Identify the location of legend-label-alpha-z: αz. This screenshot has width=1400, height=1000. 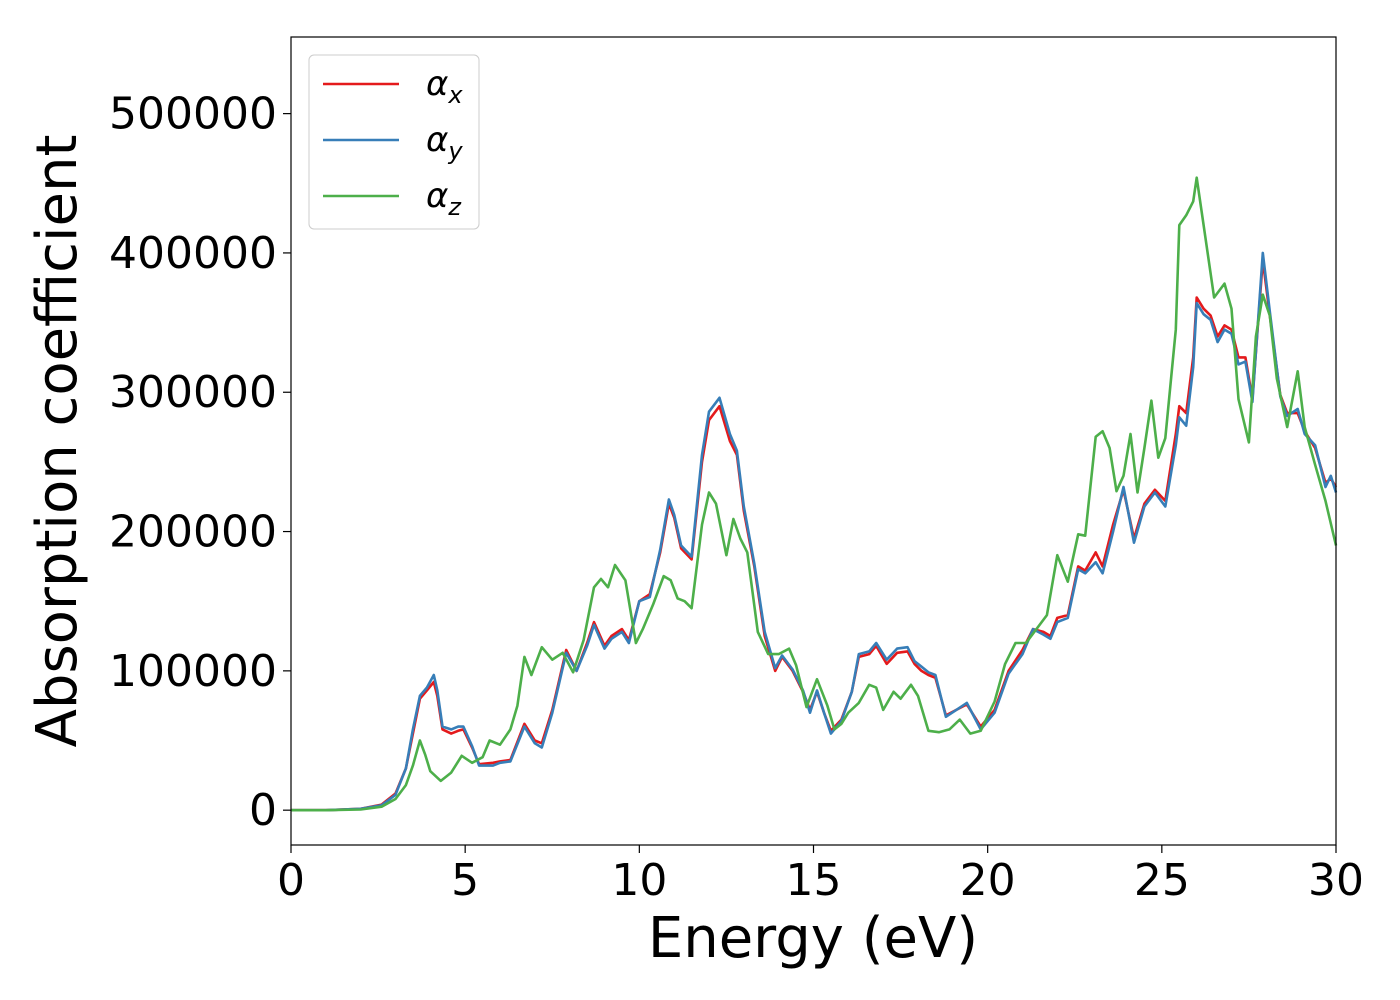
(444, 198).